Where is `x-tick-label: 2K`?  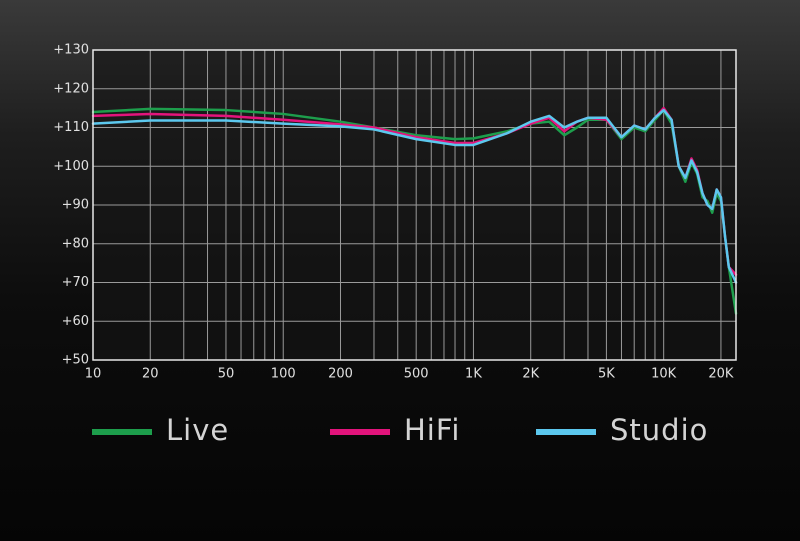 x-tick-label: 2K is located at coordinates (530, 374).